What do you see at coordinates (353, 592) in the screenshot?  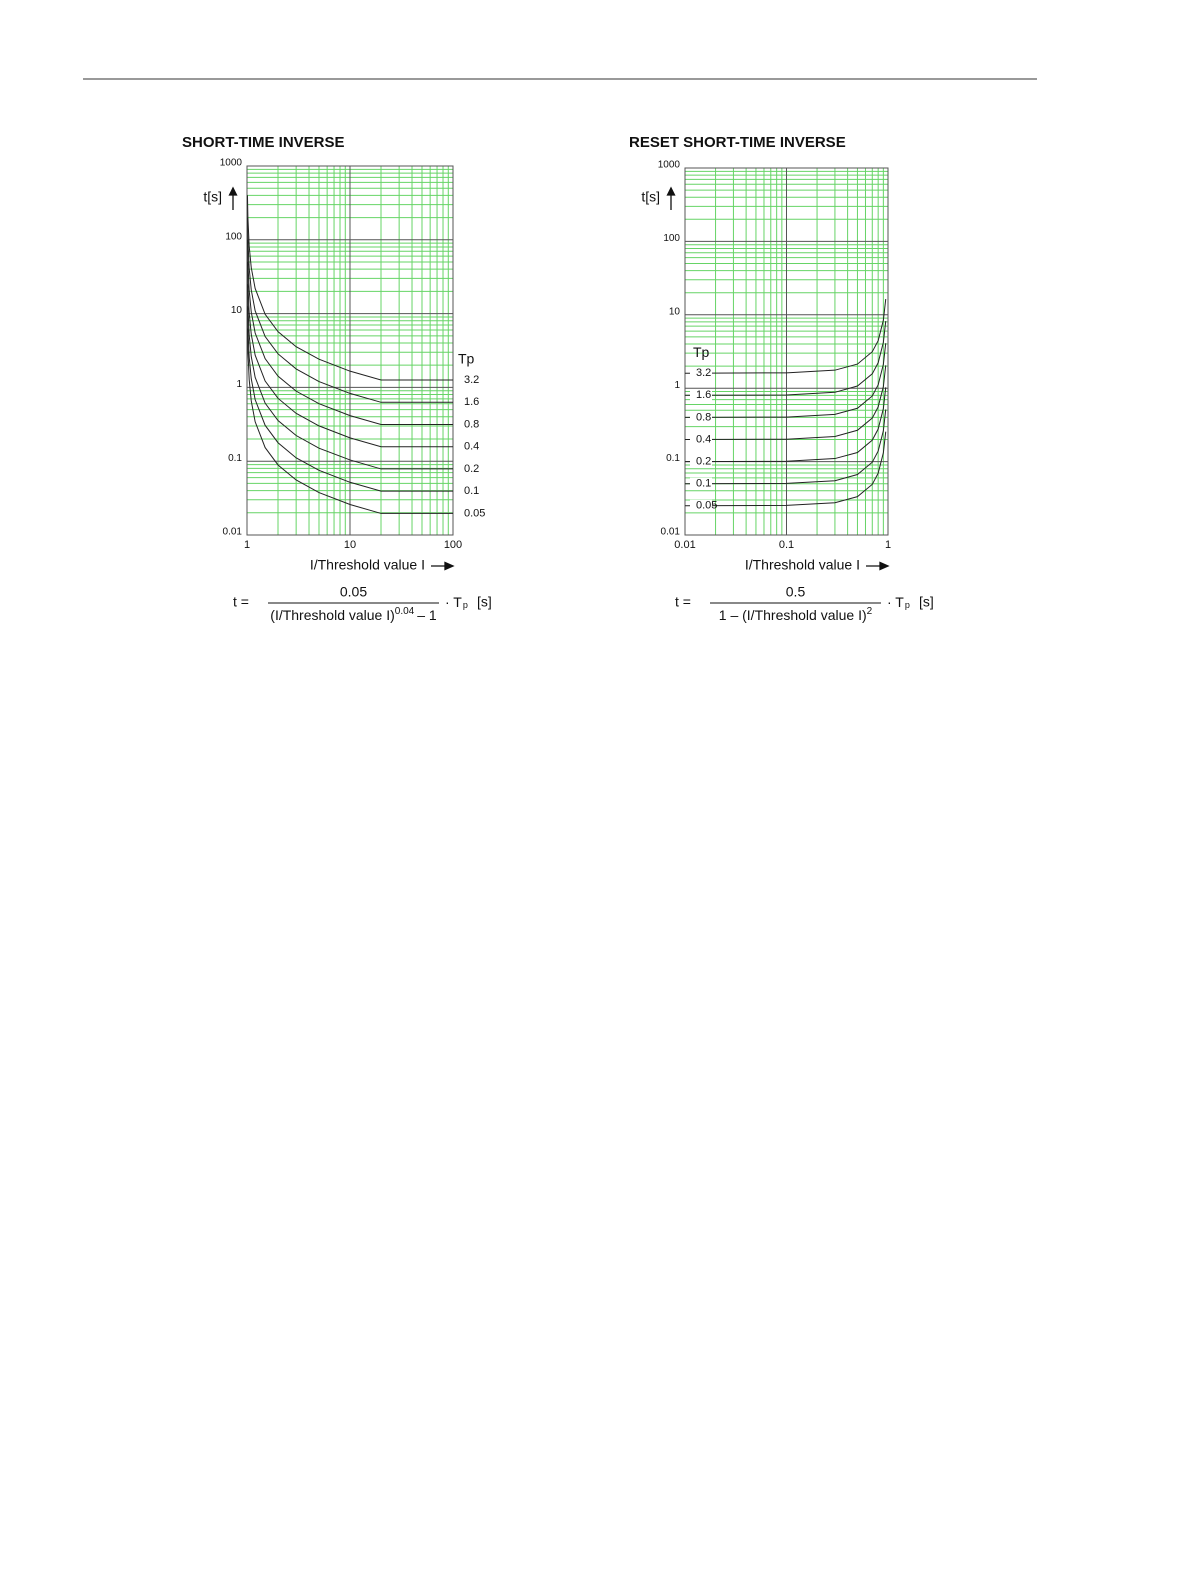 I see `formula-numerator: 0.05` at bounding box center [353, 592].